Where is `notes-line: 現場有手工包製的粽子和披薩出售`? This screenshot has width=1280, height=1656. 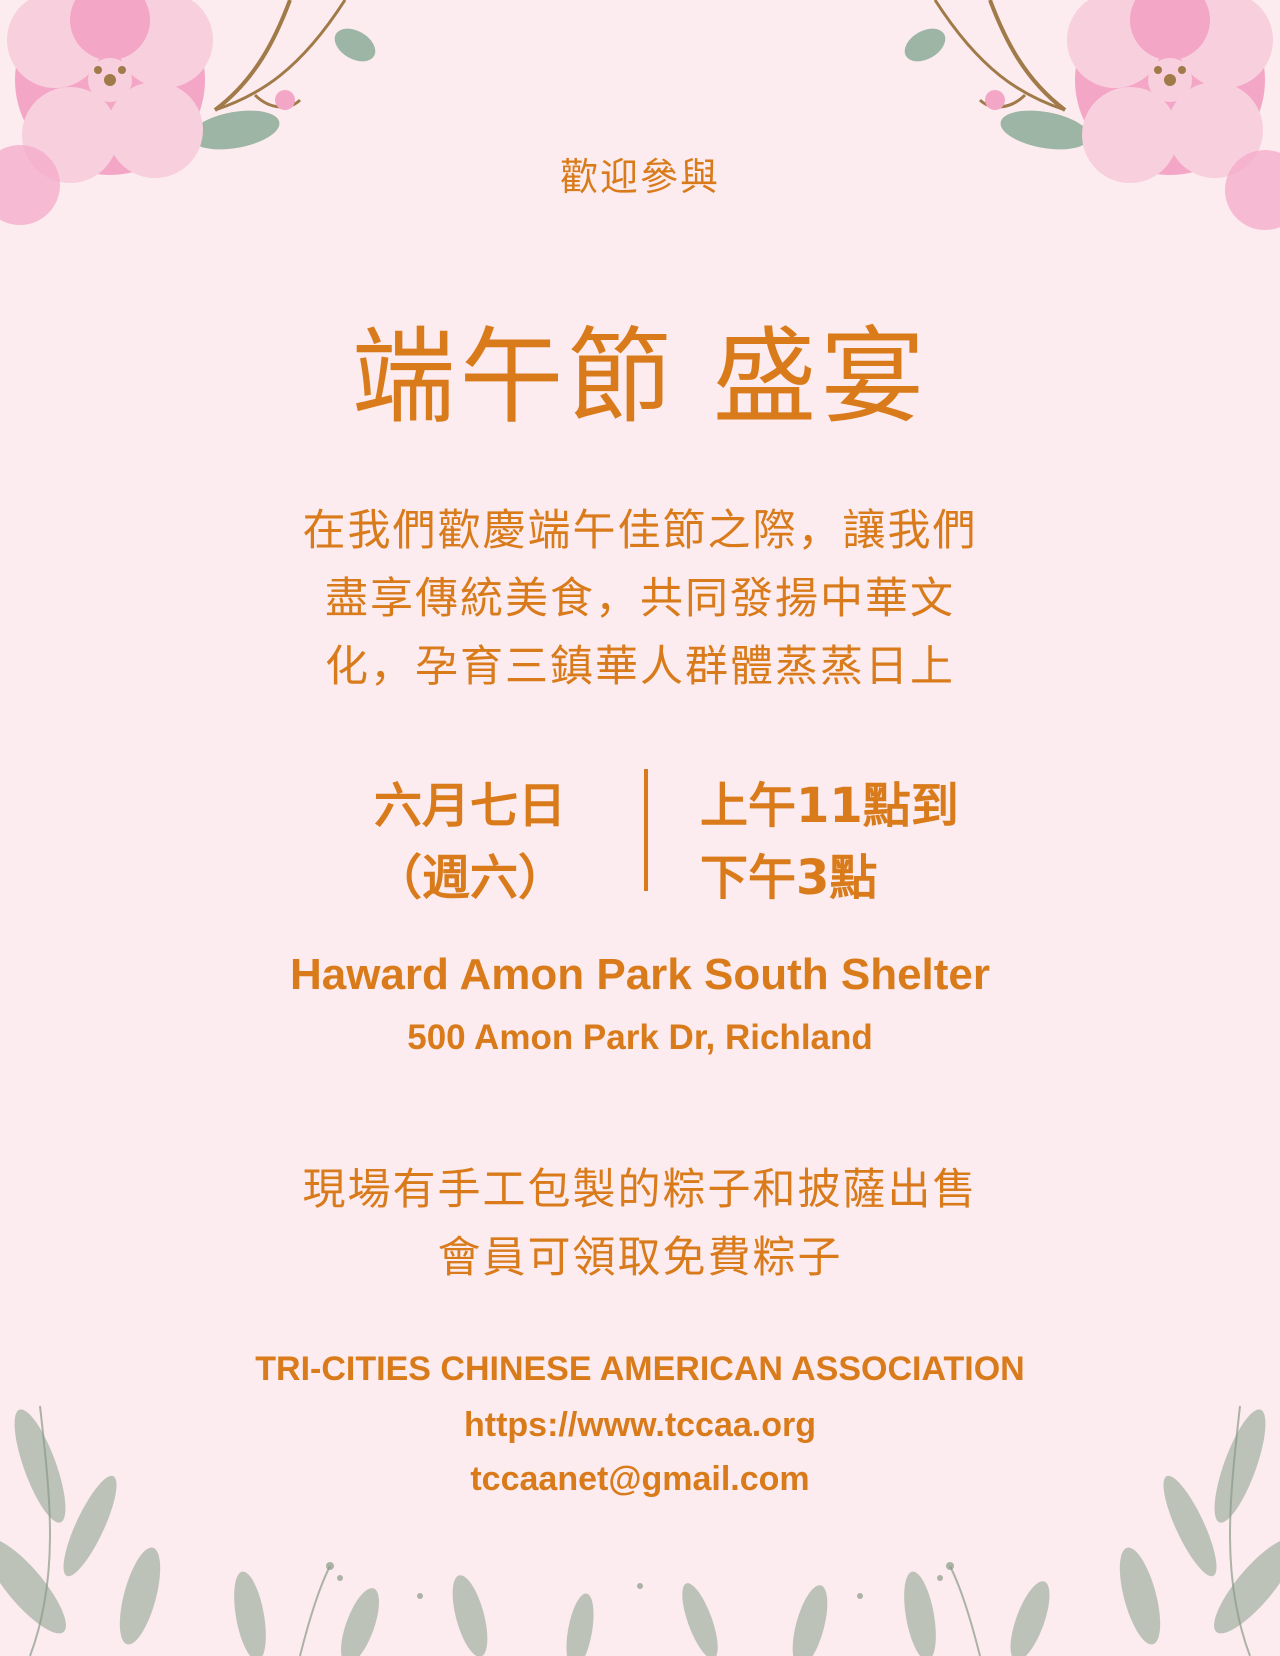 notes-line: 現場有手工包製的粽子和披薩出售 is located at coordinates (640, 1190).